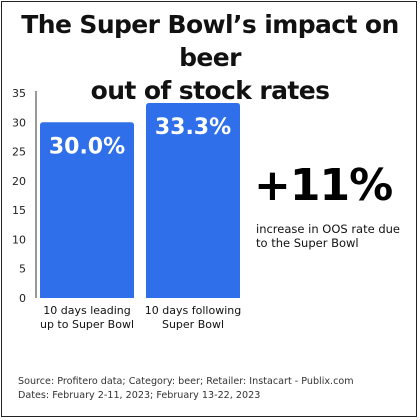 Image resolution: width=420 pixels, height=420 pixels. What do you see at coordinates (19, 152) in the screenshot?
I see `y-tick-label: 25` at bounding box center [19, 152].